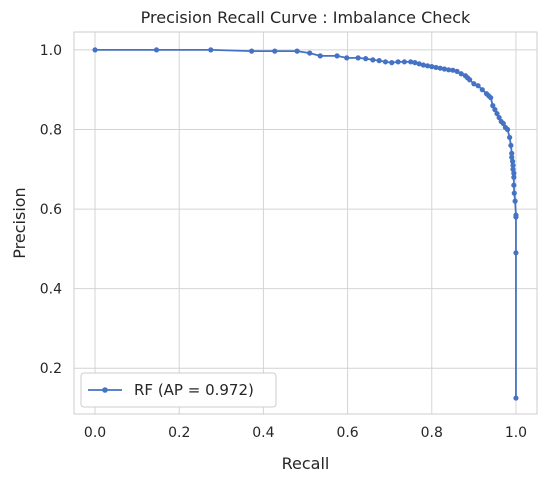  Describe the element at coordinates (19, 222) in the screenshot. I see `y-axis-label: Precision` at that location.